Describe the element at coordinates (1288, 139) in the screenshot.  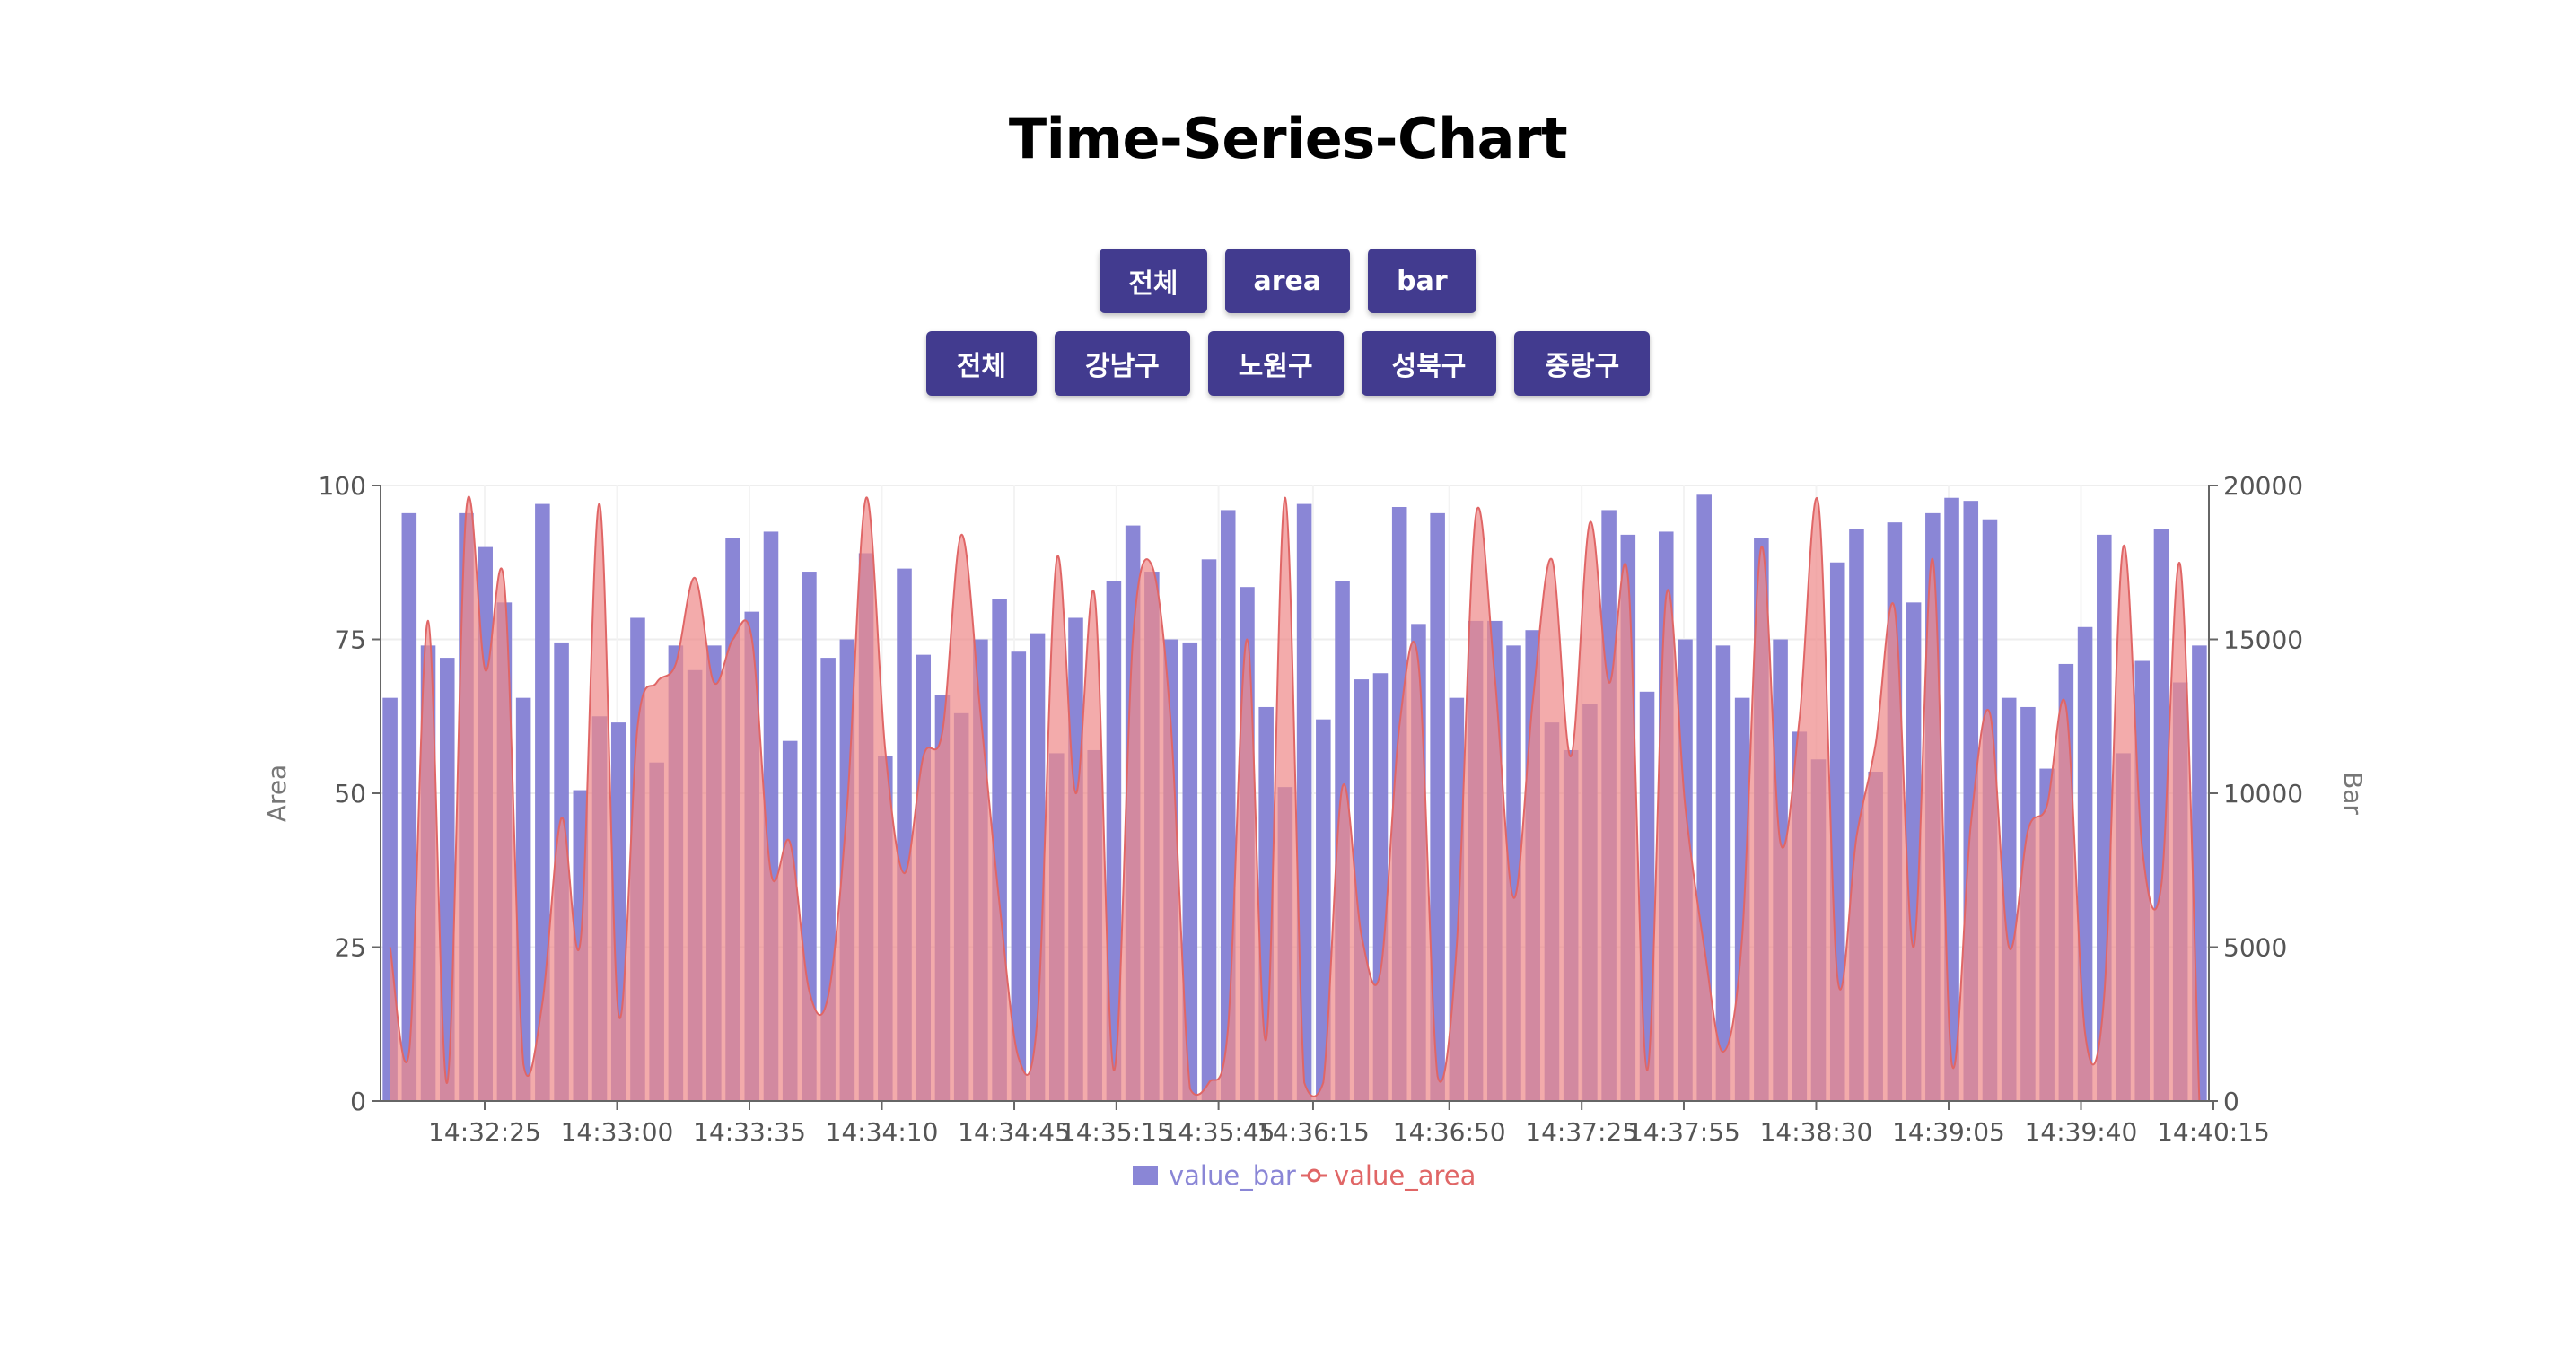
I see `page-title: Time-Series-Chart` at that location.